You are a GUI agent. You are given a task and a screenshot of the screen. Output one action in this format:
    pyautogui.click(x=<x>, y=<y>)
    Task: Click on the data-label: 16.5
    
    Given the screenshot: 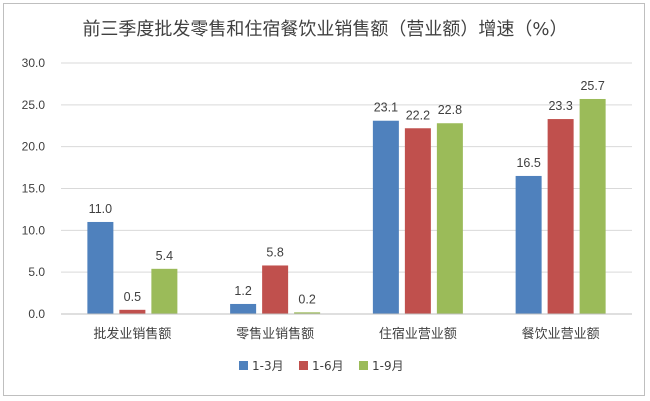 What is the action you would take?
    pyautogui.click(x=528, y=163)
    